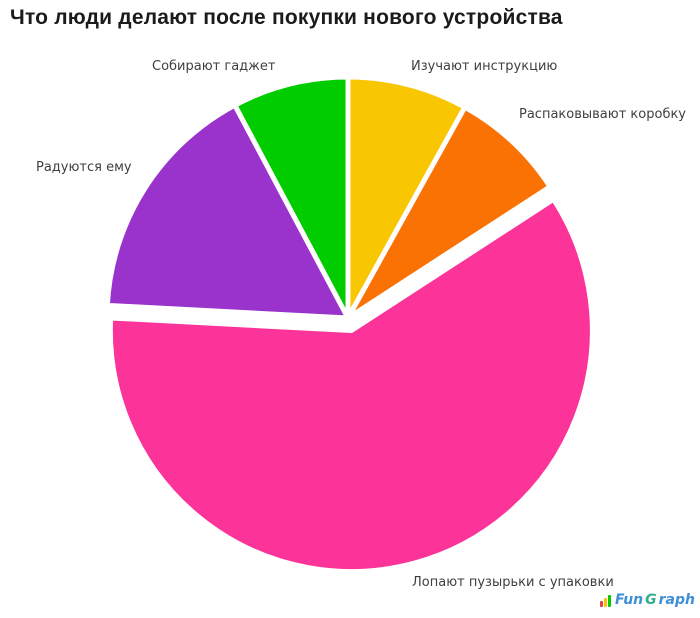  What do you see at coordinates (513, 582) in the screenshot?
I see `slice-label-lopayut-puzyrki: Лопают пузырьки с упаковки` at bounding box center [513, 582].